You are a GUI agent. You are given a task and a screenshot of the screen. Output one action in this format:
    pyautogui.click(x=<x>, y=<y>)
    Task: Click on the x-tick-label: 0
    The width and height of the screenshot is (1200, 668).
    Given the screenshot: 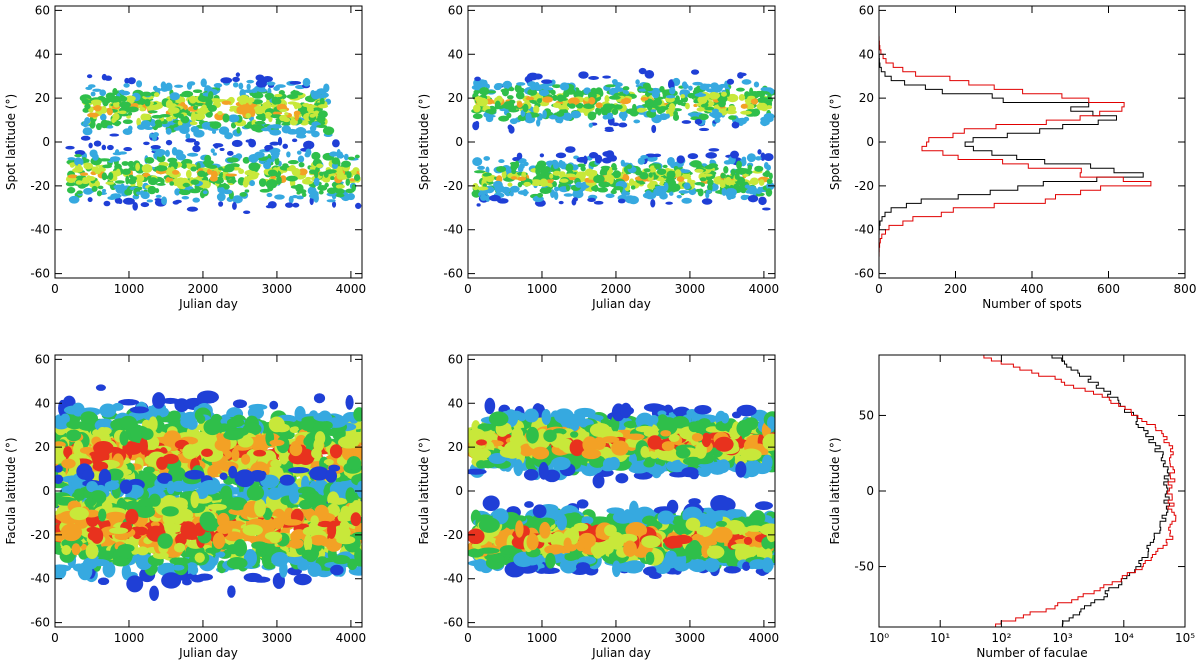 What is the action you would take?
    pyautogui.click(x=468, y=289)
    